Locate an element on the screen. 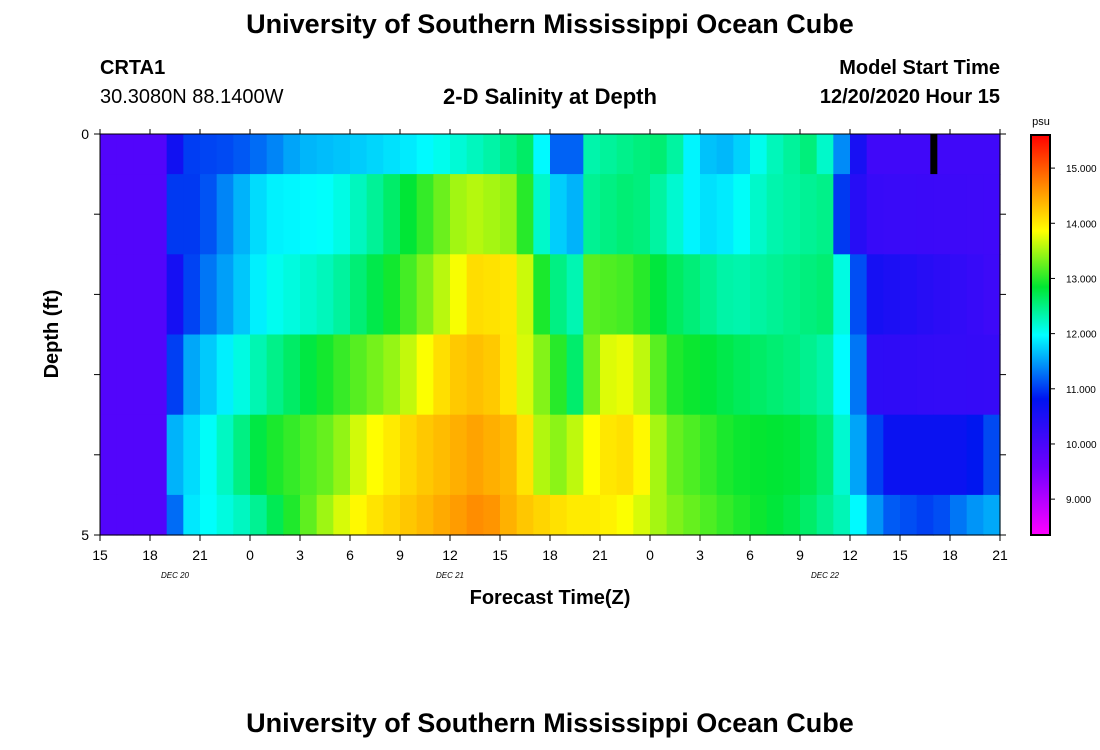 The height and width of the screenshot is (750, 1100). time-marker-bar is located at coordinates (934, 154).